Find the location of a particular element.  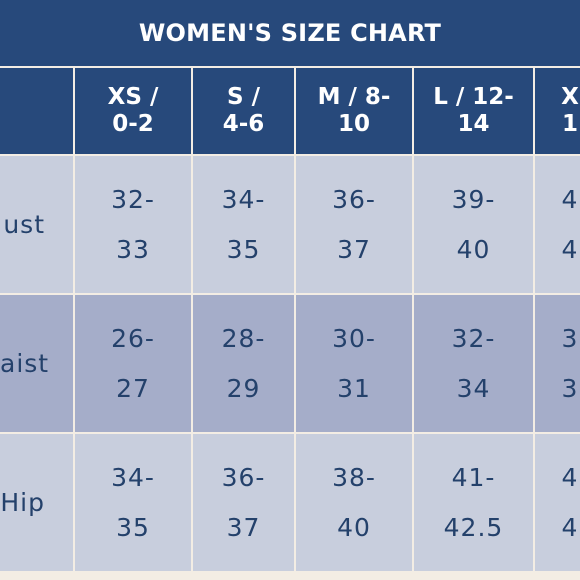

header-cell-xl: X 1 is located at coordinates (557, 111).